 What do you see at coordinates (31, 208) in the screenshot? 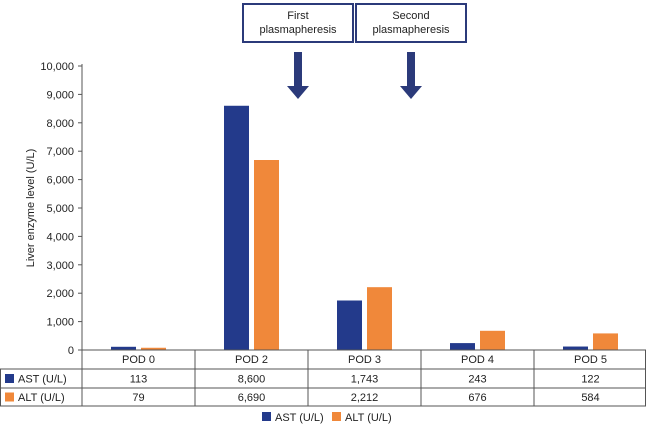
I see `y-axis-label: Liver enzyme level (U/L)` at bounding box center [31, 208].